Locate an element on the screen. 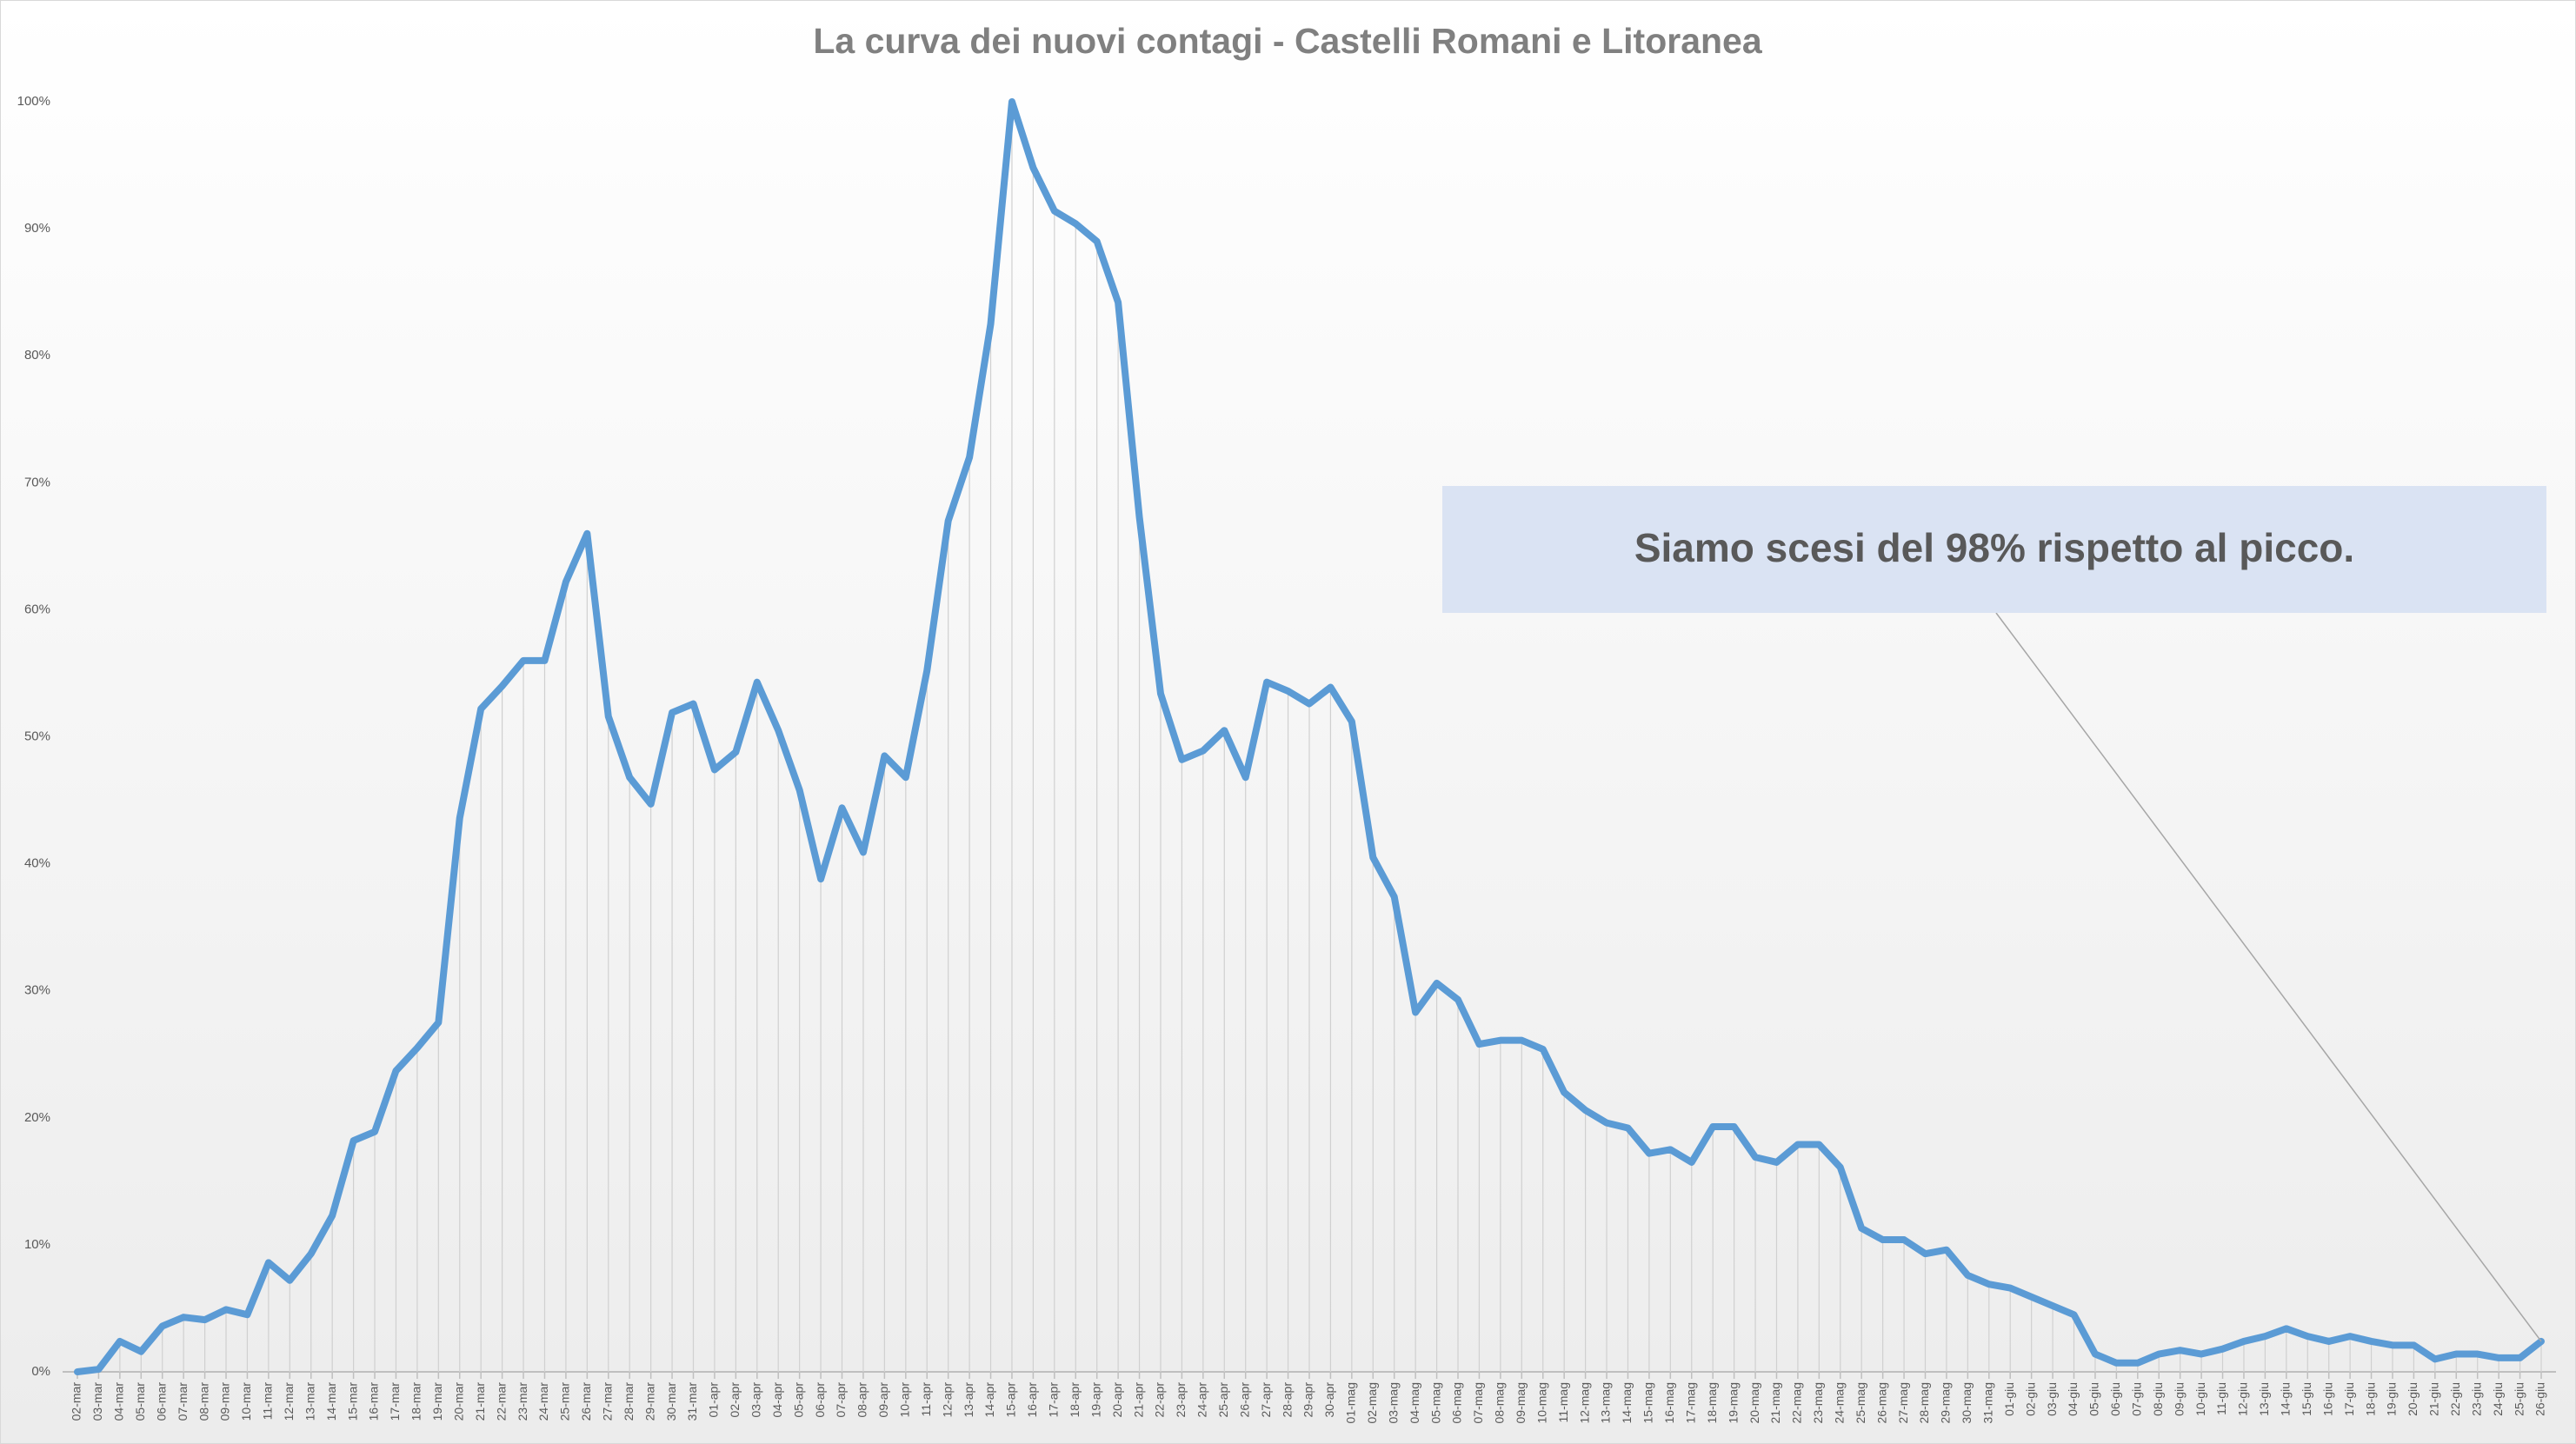 This screenshot has width=2576, height=1444. x-tick-label: 22-apr is located at coordinates (1160, 1400).